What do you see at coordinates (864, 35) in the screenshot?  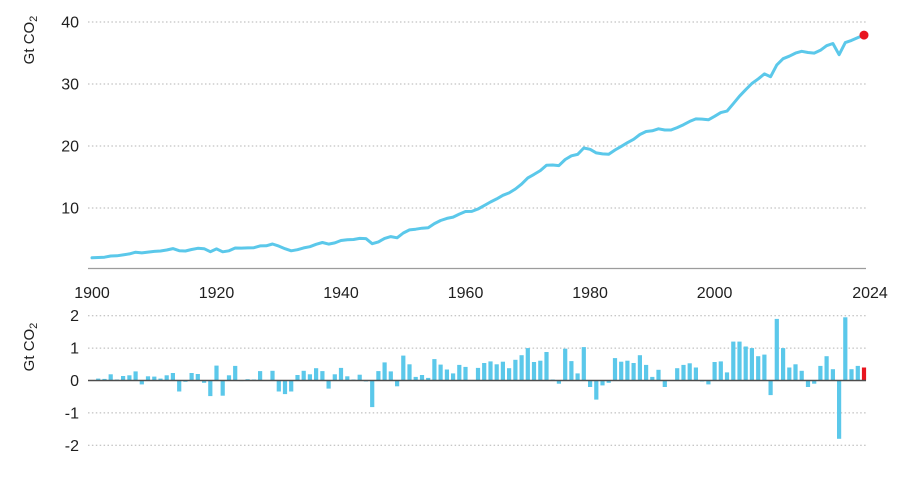 I see `projection-point` at bounding box center [864, 35].